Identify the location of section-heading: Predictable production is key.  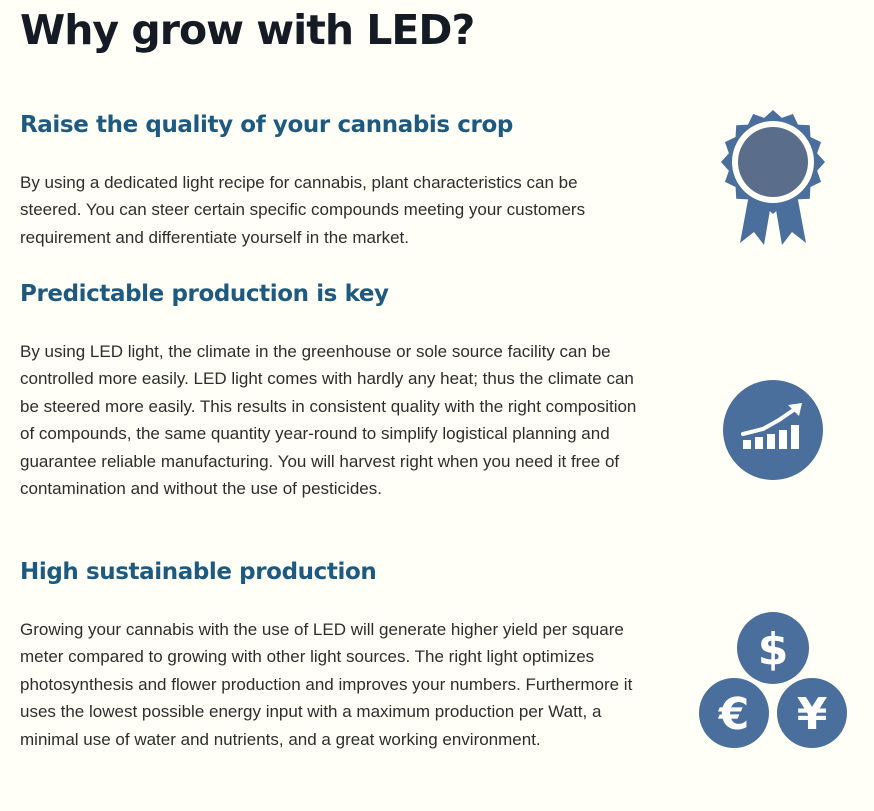
(204, 294).